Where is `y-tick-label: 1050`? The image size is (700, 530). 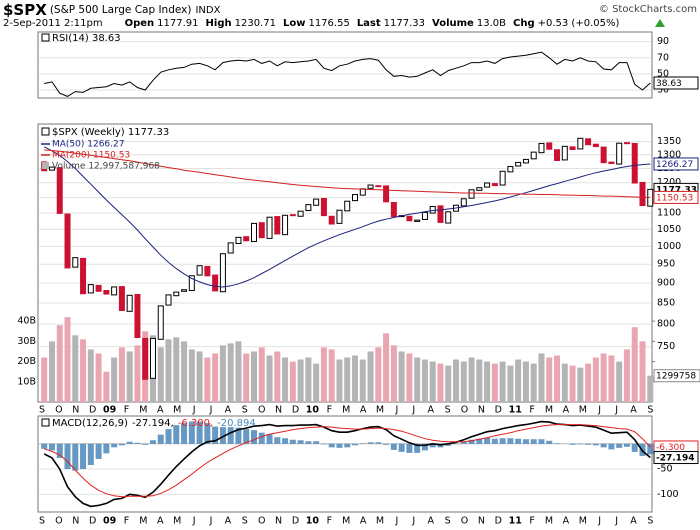 y-tick-label: 1050 is located at coordinates (669, 229).